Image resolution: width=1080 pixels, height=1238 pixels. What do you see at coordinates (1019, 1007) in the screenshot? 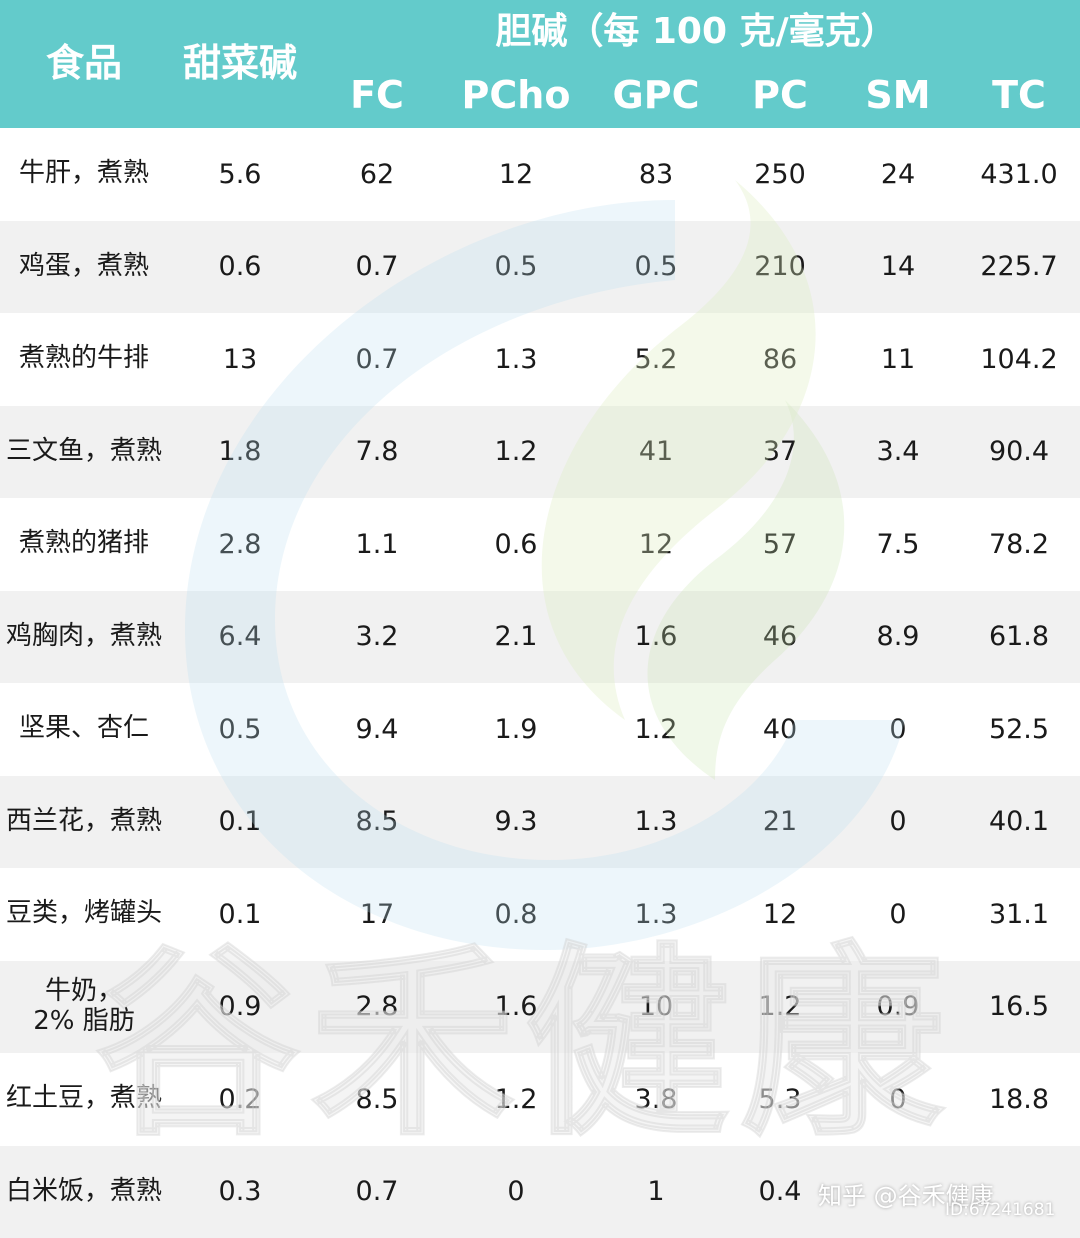
I see `cell-tc: 16.5` at bounding box center [1019, 1007].